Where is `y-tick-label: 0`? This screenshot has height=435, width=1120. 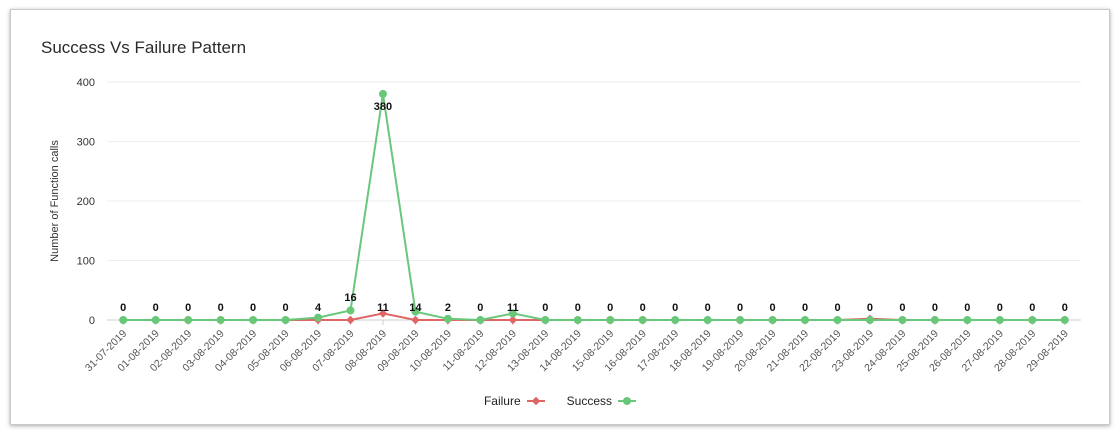 y-tick-label: 0 is located at coordinates (92, 321).